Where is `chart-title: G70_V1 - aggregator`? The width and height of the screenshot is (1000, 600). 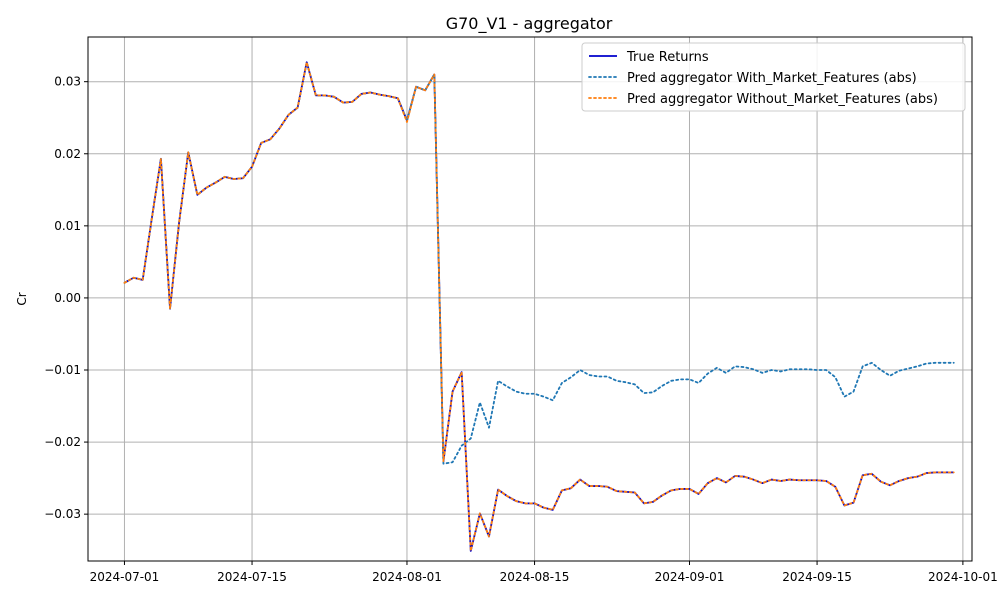 chart-title: G70_V1 - aggregator is located at coordinates (529, 24).